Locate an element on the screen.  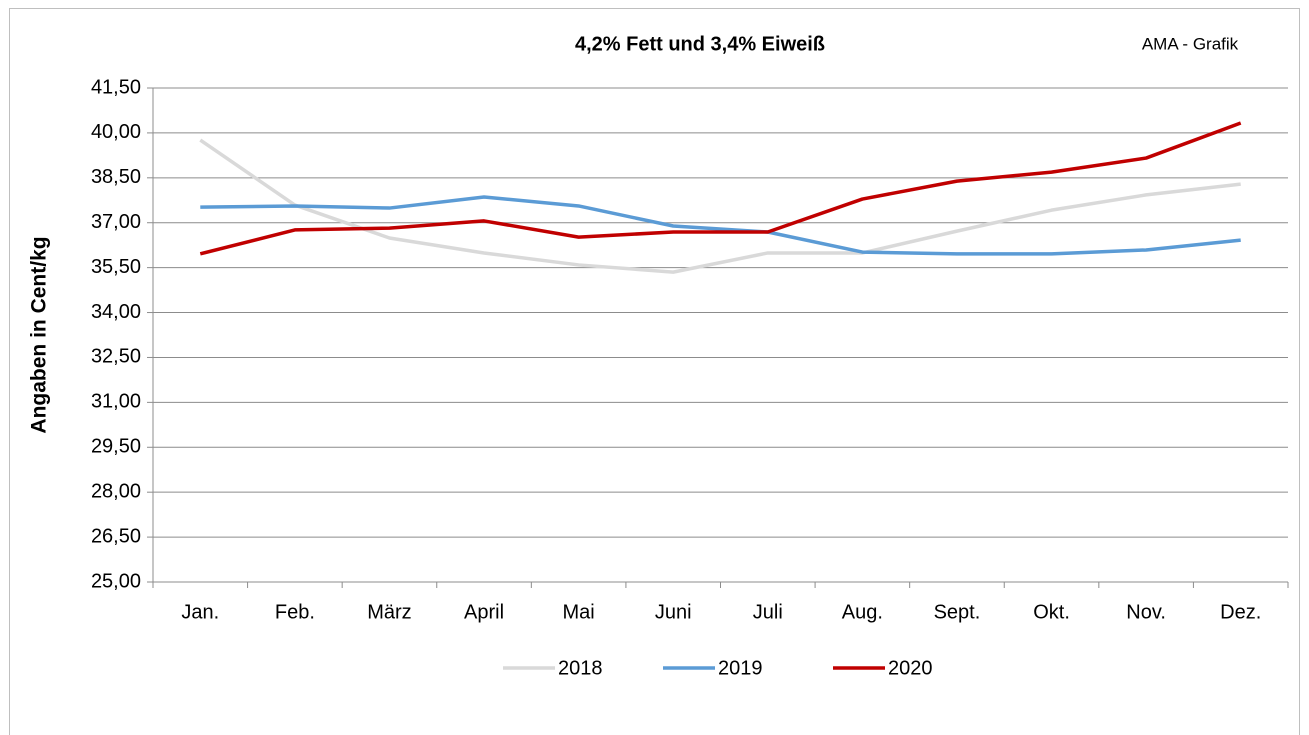
x-tick-label: Mai is located at coordinates (579, 612).